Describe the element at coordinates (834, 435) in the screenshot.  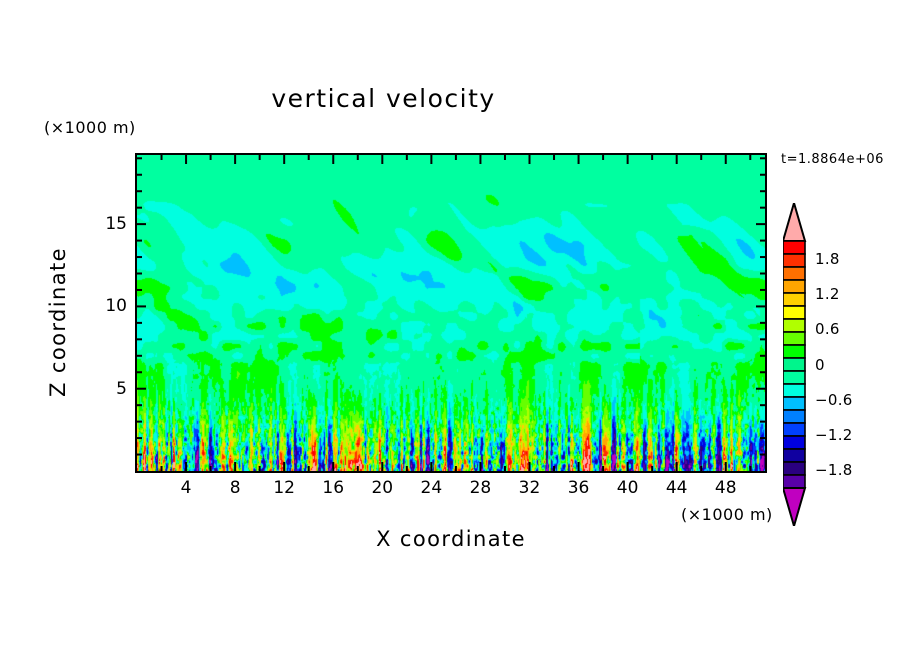
I see `colorbar-tick-label: −1.2` at that location.